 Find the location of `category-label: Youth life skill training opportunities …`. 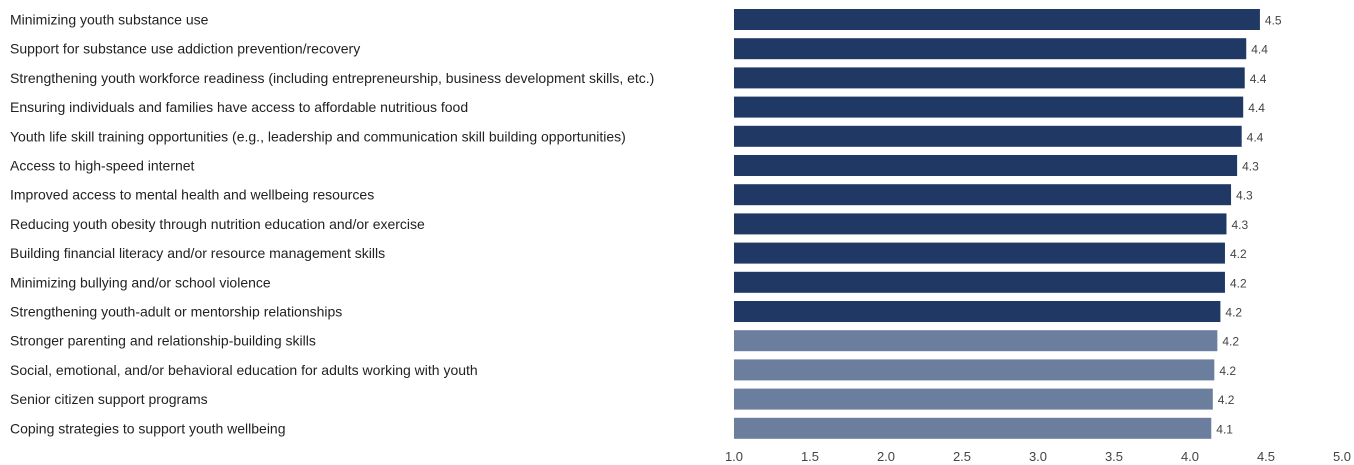

category-label: Youth life skill training opportunities … is located at coordinates (318, 136).